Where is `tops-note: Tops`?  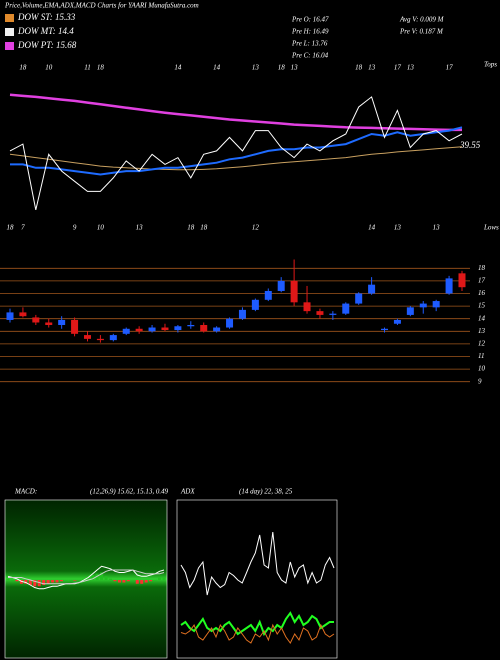 tops-note: Tops is located at coordinates (490, 65).